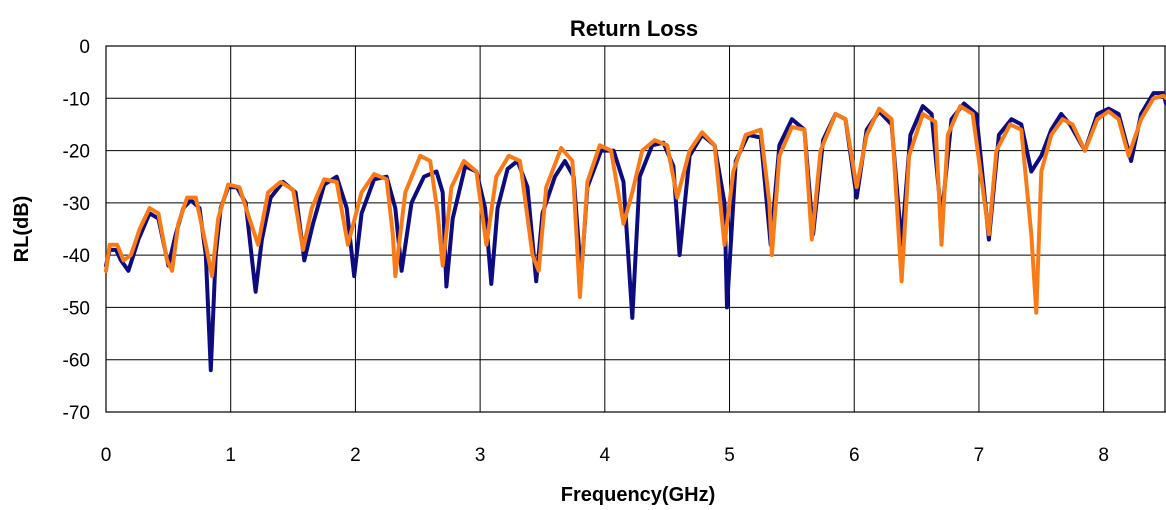 This screenshot has height=510, width=1166. I want to click on y-tick-label: -70, so click(76, 413).